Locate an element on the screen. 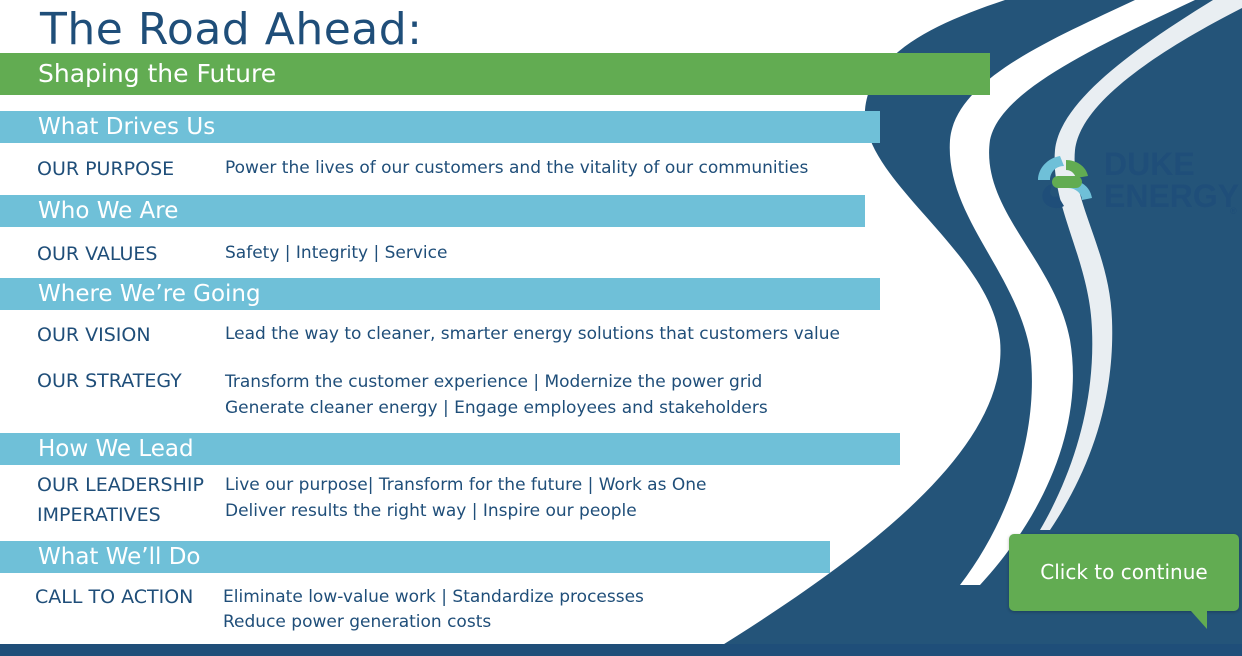 This screenshot has width=1242, height=656. logo-line-duke: DUKE is located at coordinates (1149, 164).